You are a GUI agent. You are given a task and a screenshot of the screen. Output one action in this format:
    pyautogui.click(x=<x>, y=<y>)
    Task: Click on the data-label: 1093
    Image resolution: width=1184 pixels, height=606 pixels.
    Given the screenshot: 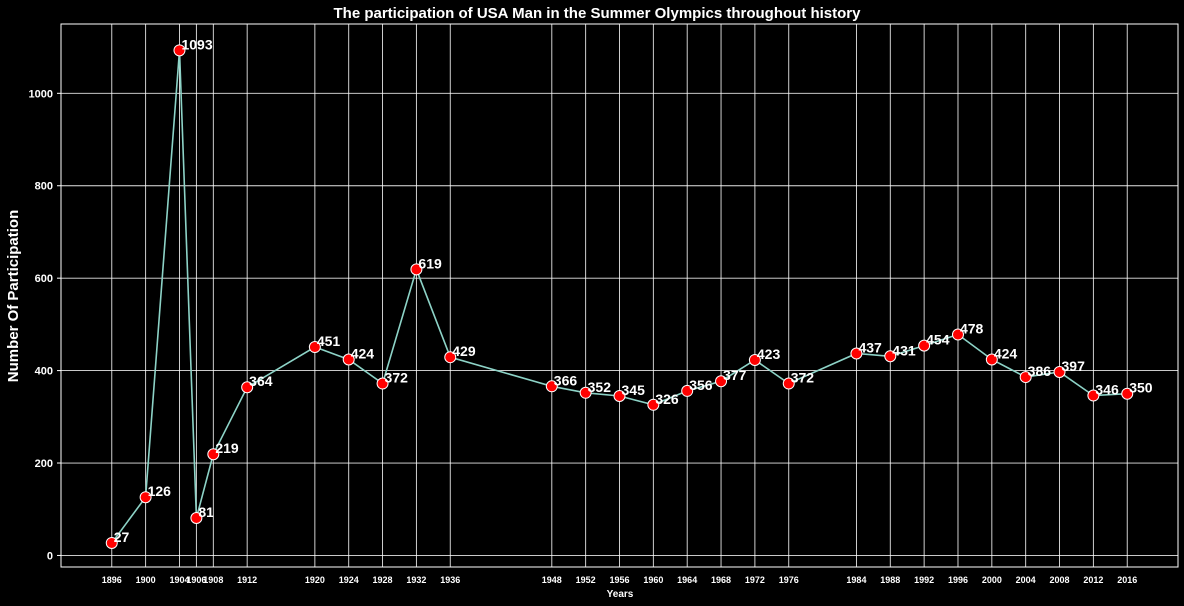 What is the action you would take?
    pyautogui.click(x=196, y=44)
    